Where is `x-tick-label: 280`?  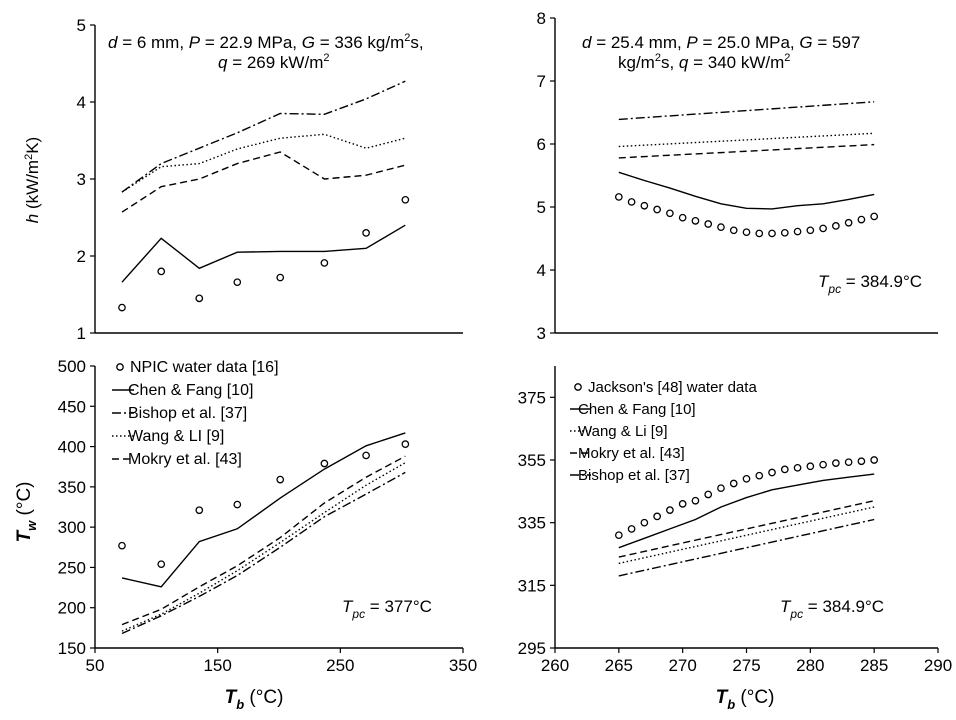
x-tick-label: 280 is located at coordinates (810, 665).